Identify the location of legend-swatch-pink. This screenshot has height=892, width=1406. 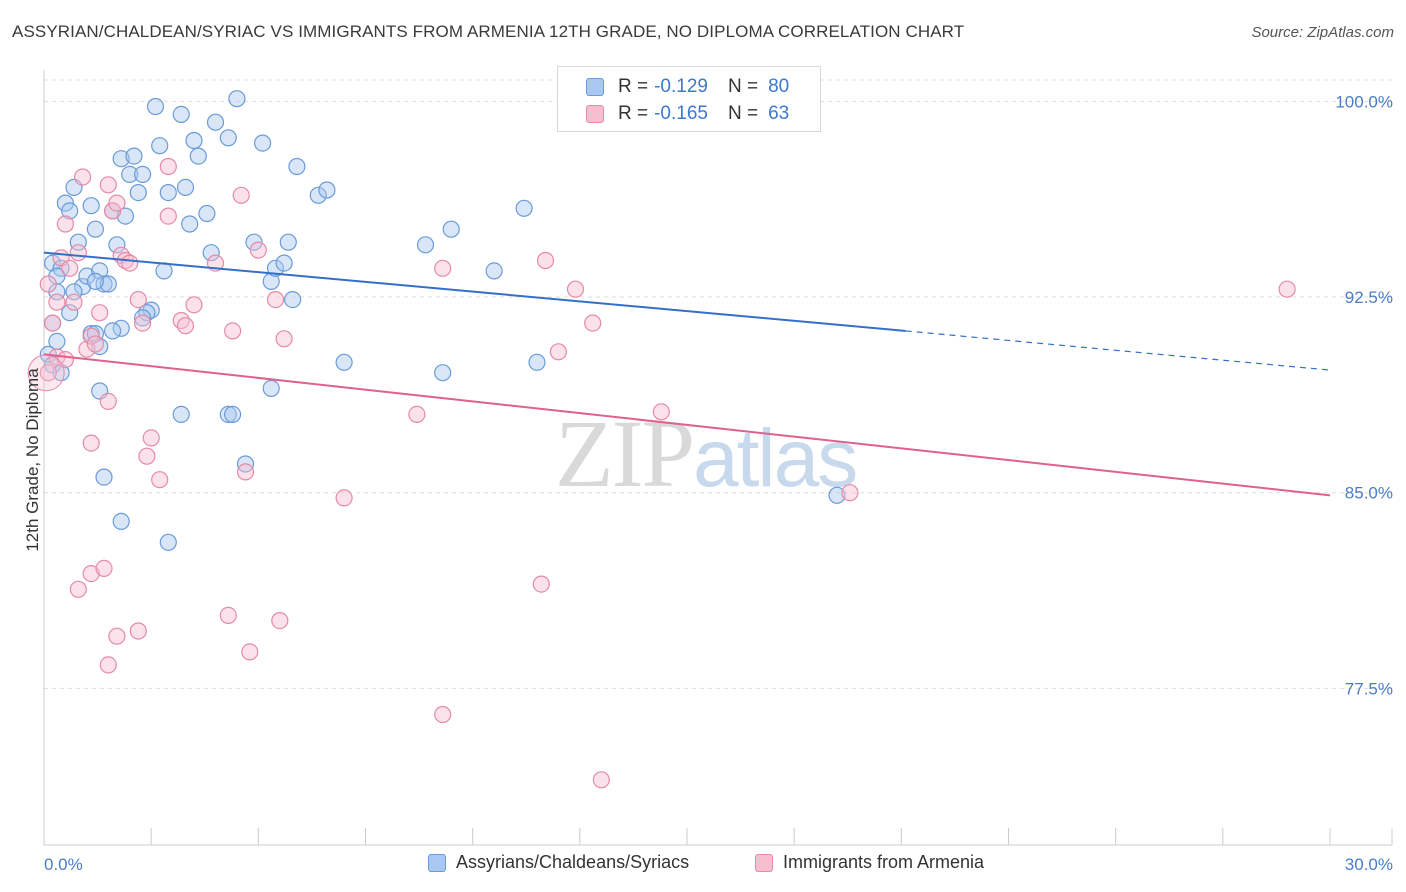
(595, 114).